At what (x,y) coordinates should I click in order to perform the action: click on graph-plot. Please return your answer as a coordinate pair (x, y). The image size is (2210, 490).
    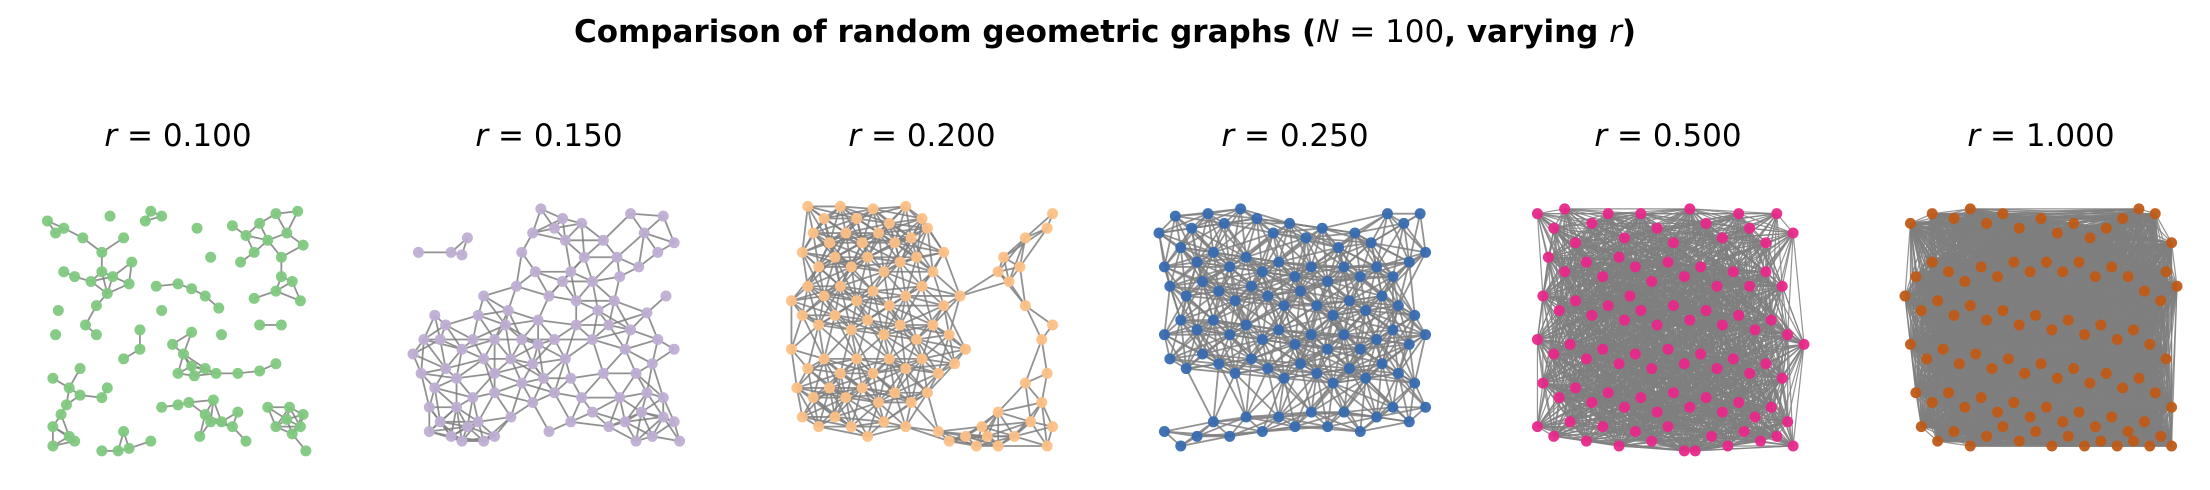
    Looking at the image, I should click on (1670, 330).